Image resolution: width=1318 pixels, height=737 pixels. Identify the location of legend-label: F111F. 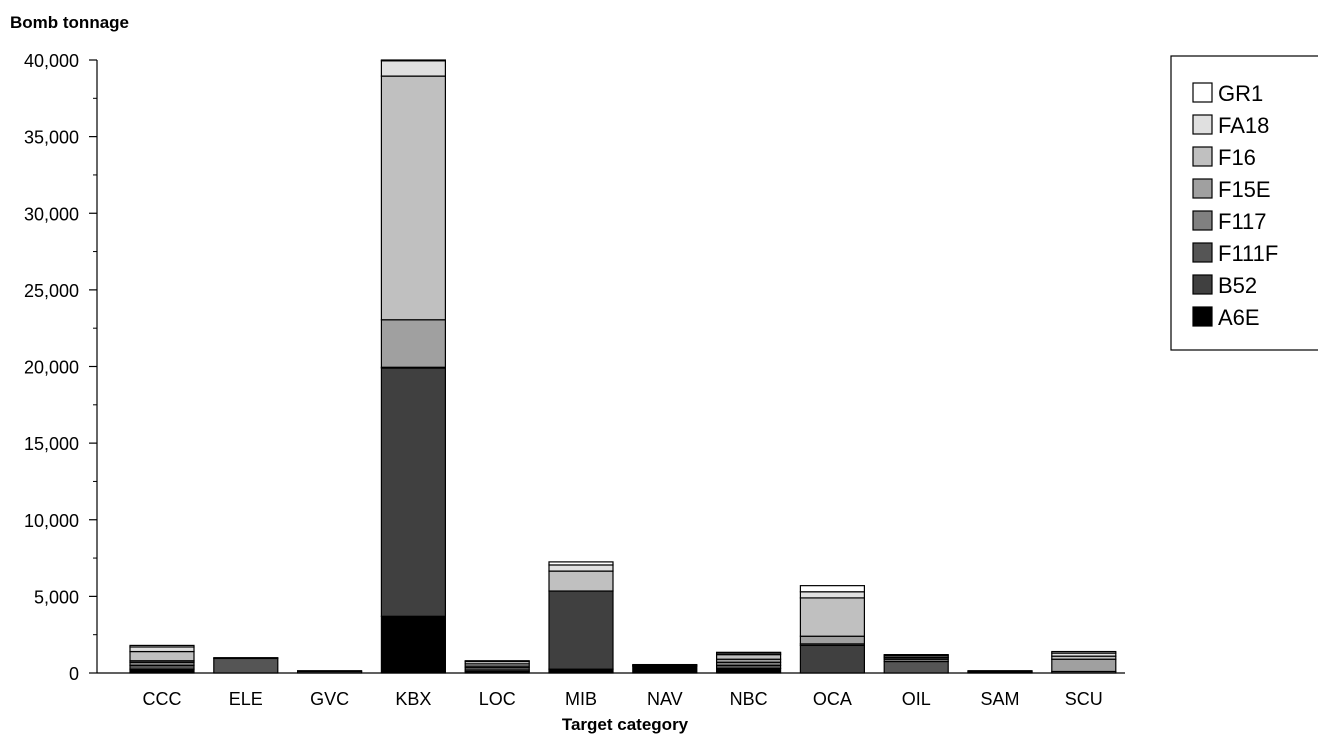
(1248, 253).